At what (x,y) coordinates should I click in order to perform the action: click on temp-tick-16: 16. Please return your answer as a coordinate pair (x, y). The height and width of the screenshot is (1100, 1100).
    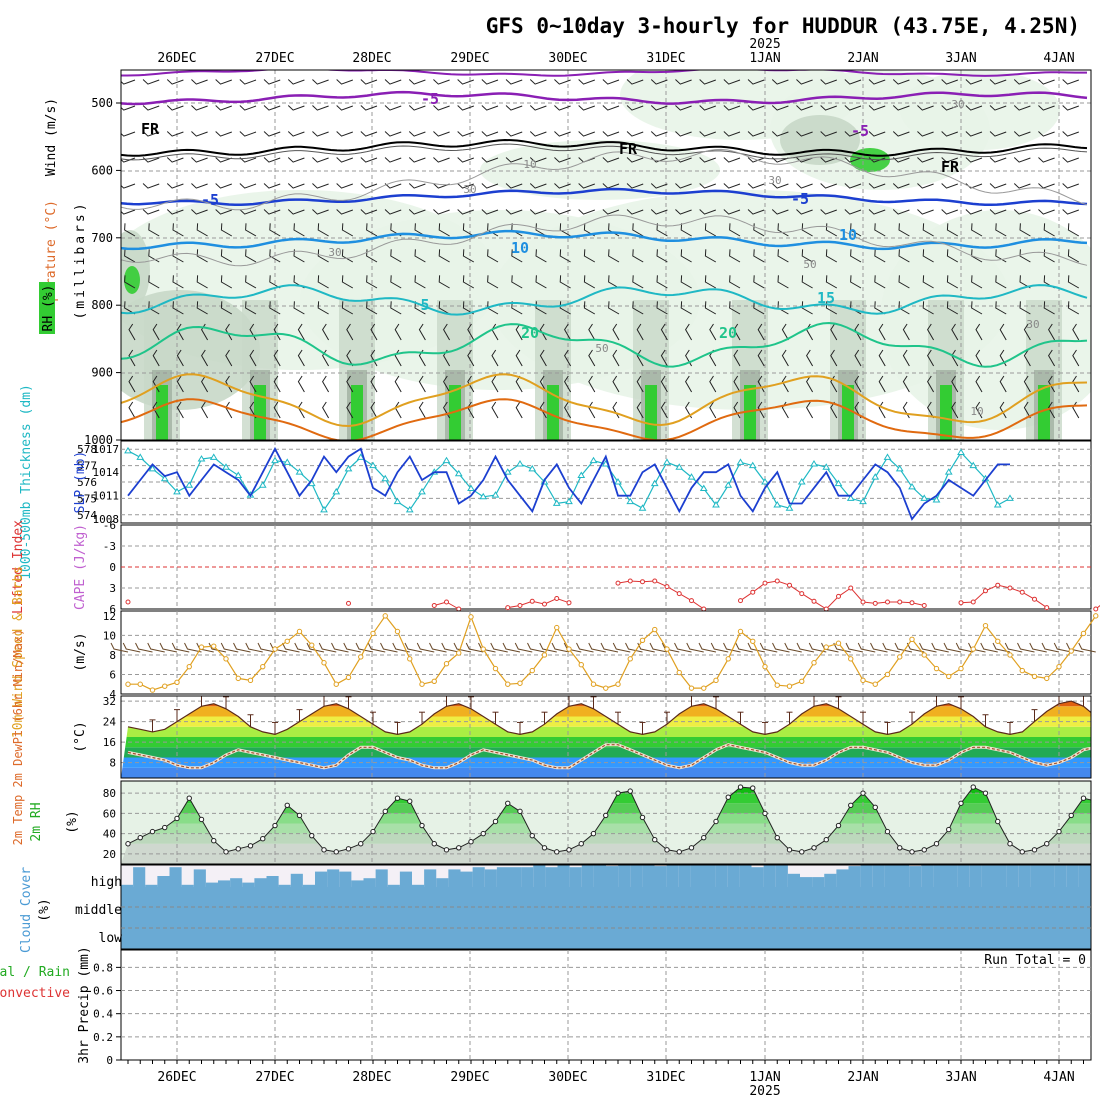
    Looking at the image, I should click on (109, 742).